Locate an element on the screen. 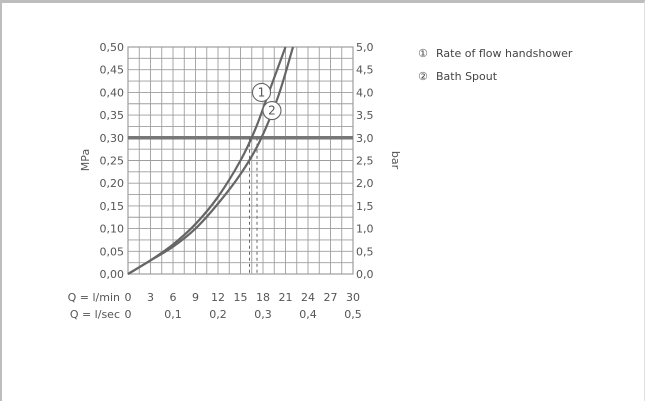 The image size is (645, 401). y-left-tick-label: 0,30 is located at coordinates (112, 138).